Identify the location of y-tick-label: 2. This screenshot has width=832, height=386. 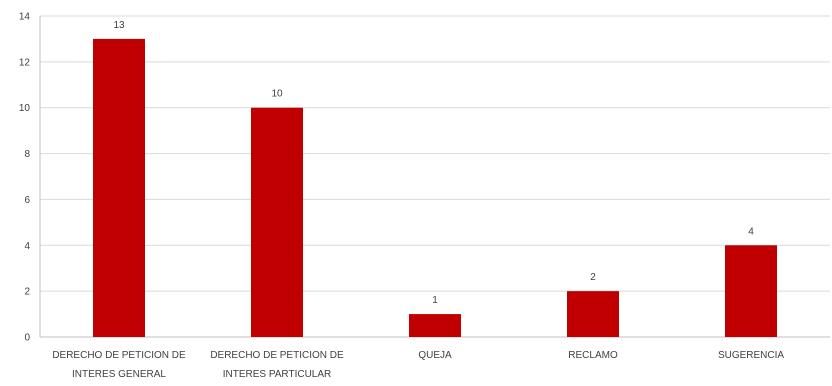
(27, 292).